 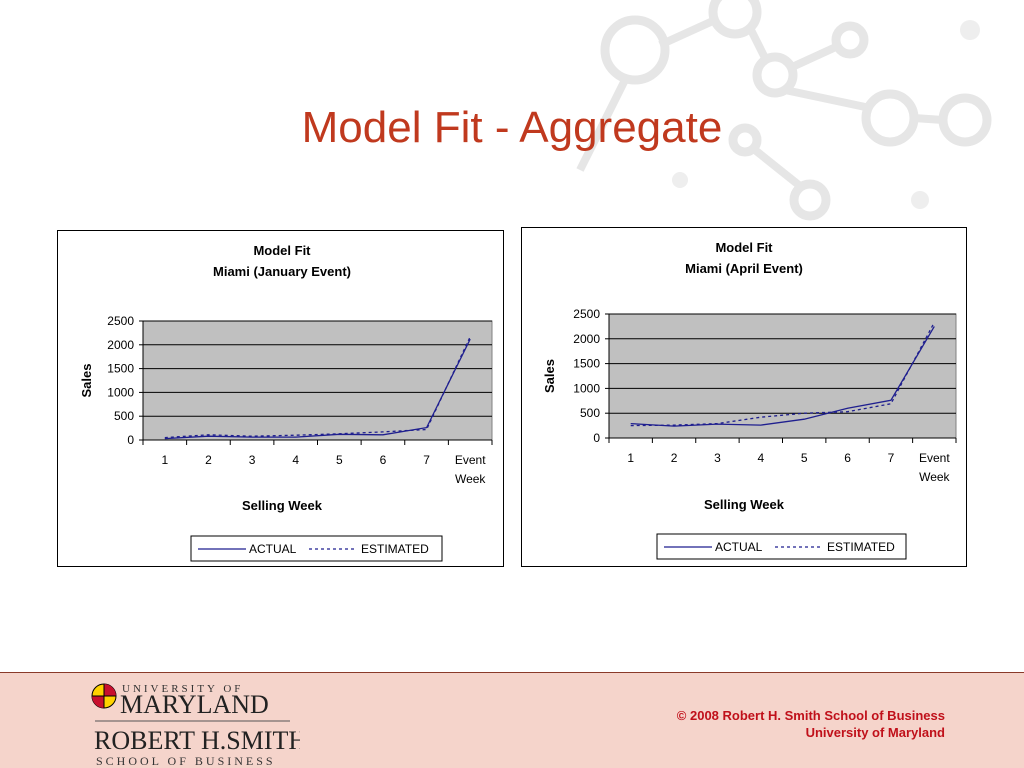 I want to click on svg-text: ROBERT H.SMITH, so click(x=197, y=740).